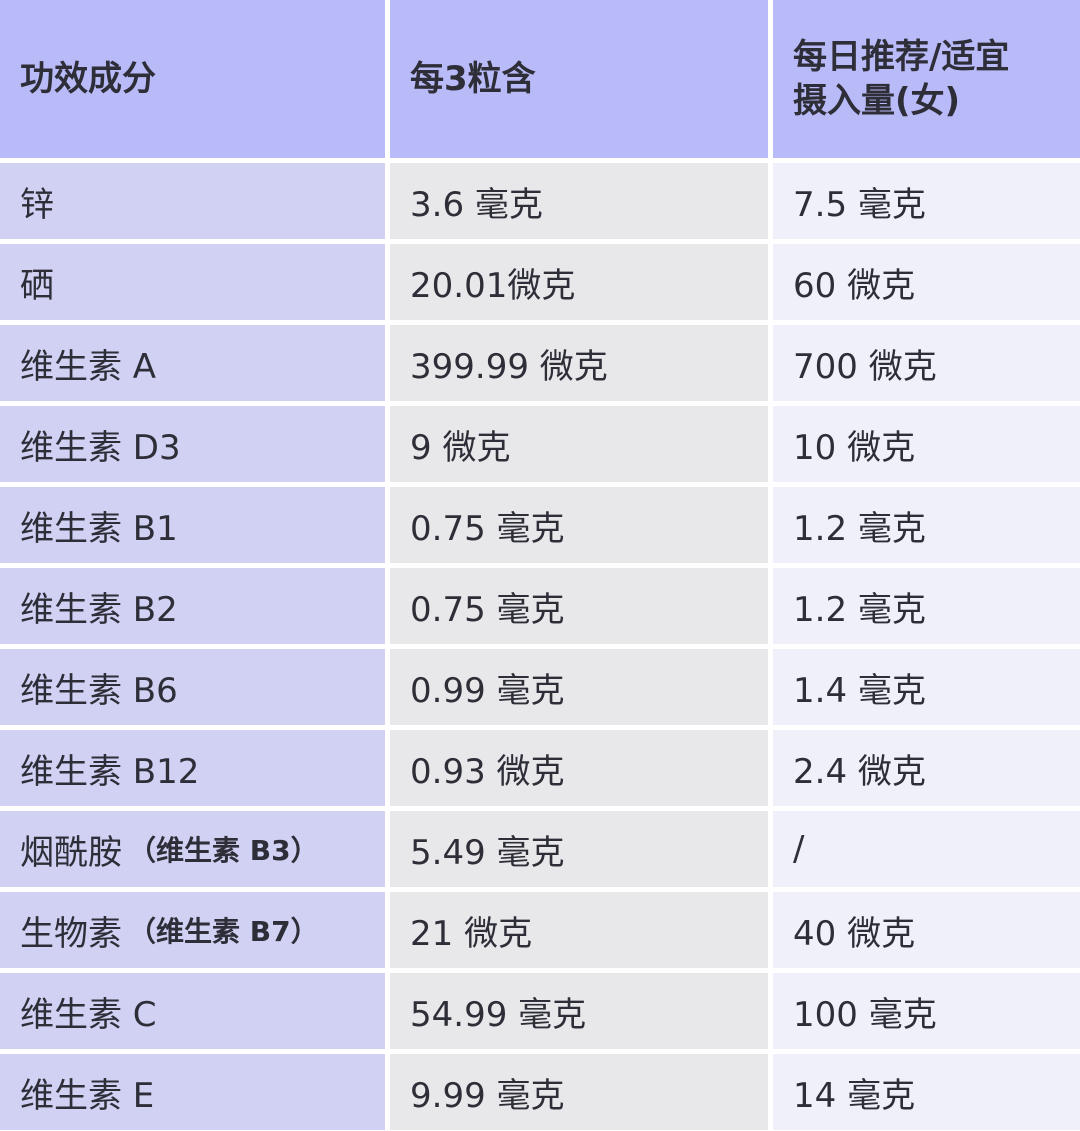 This screenshot has height=1131, width=1080. What do you see at coordinates (926, 1011) in the screenshot?
I see `daily-intake-cell: 100 毫克` at bounding box center [926, 1011].